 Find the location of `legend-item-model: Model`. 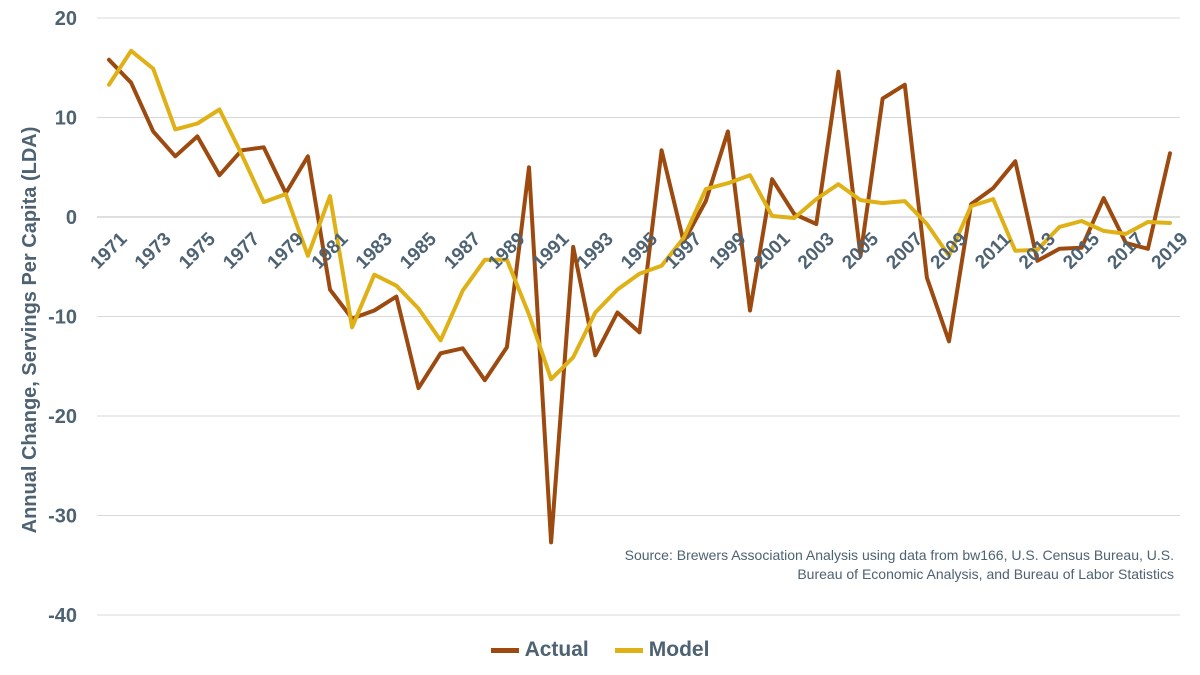

legend-item-model: Model is located at coordinates (662, 650).